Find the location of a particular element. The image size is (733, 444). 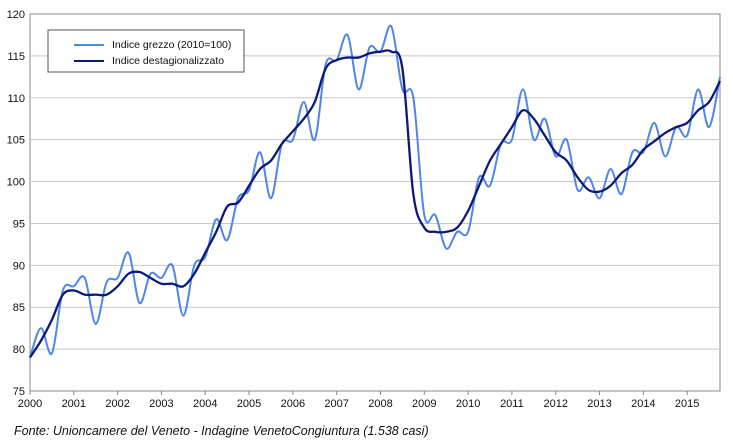

y-tick-label: 90 is located at coordinates (19, 266).